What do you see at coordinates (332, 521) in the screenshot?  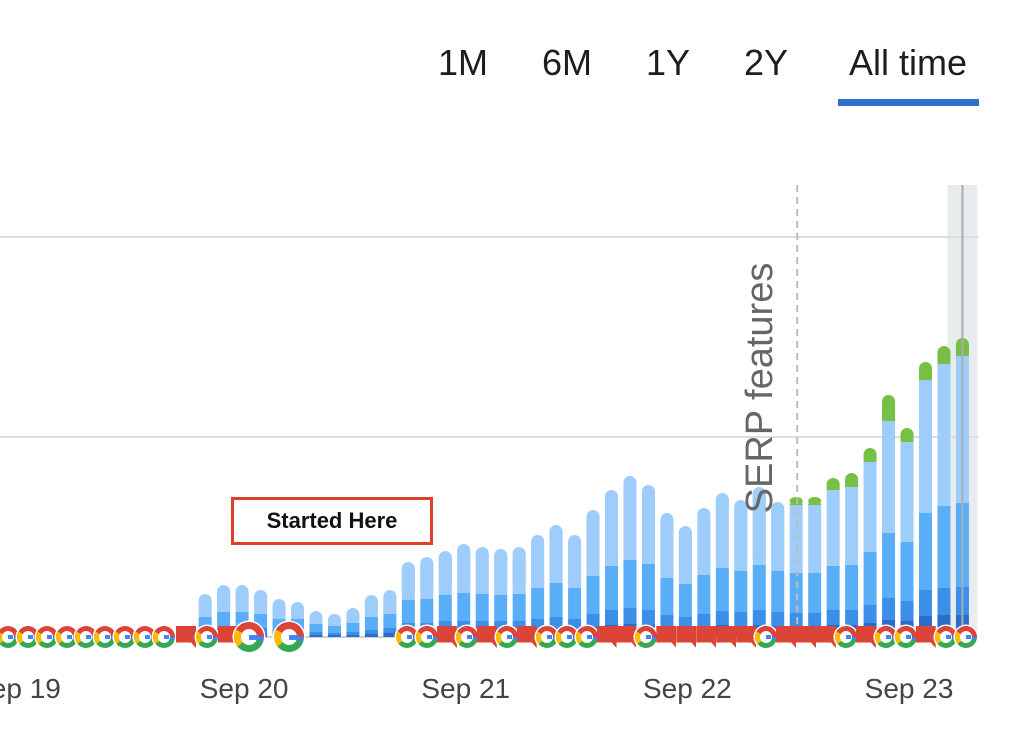 I see `started-here-annotation: Started Here` at bounding box center [332, 521].